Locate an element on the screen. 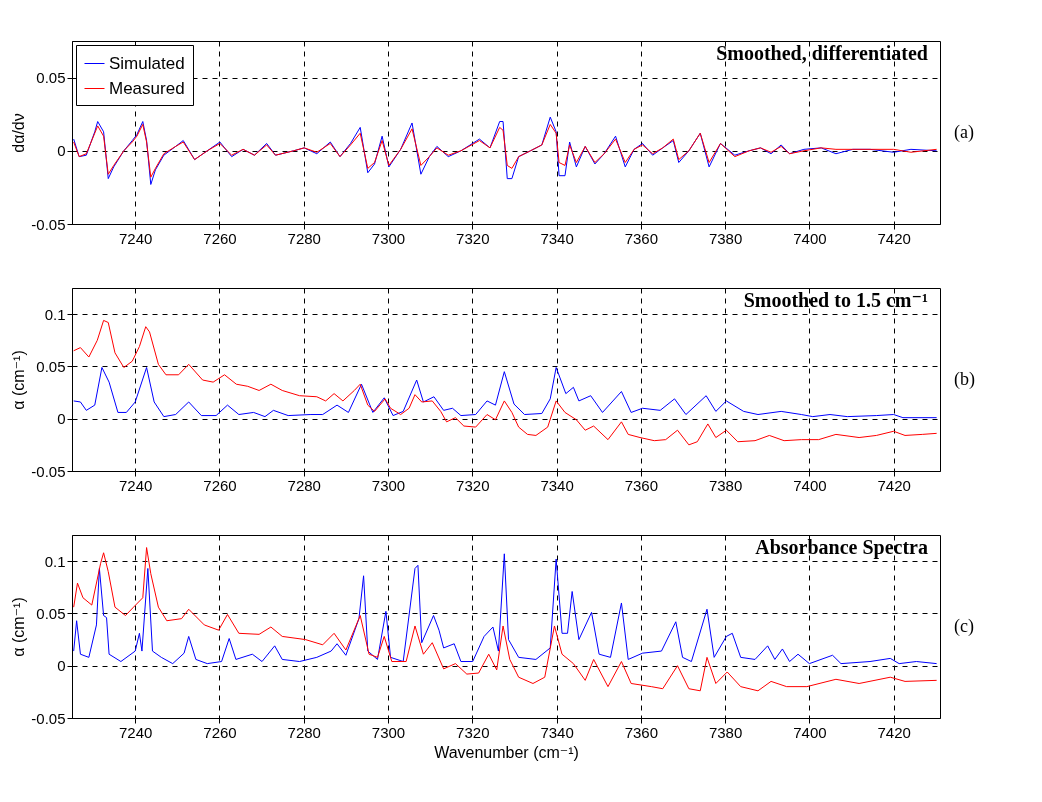  text: (b) is located at coordinates (964, 379).